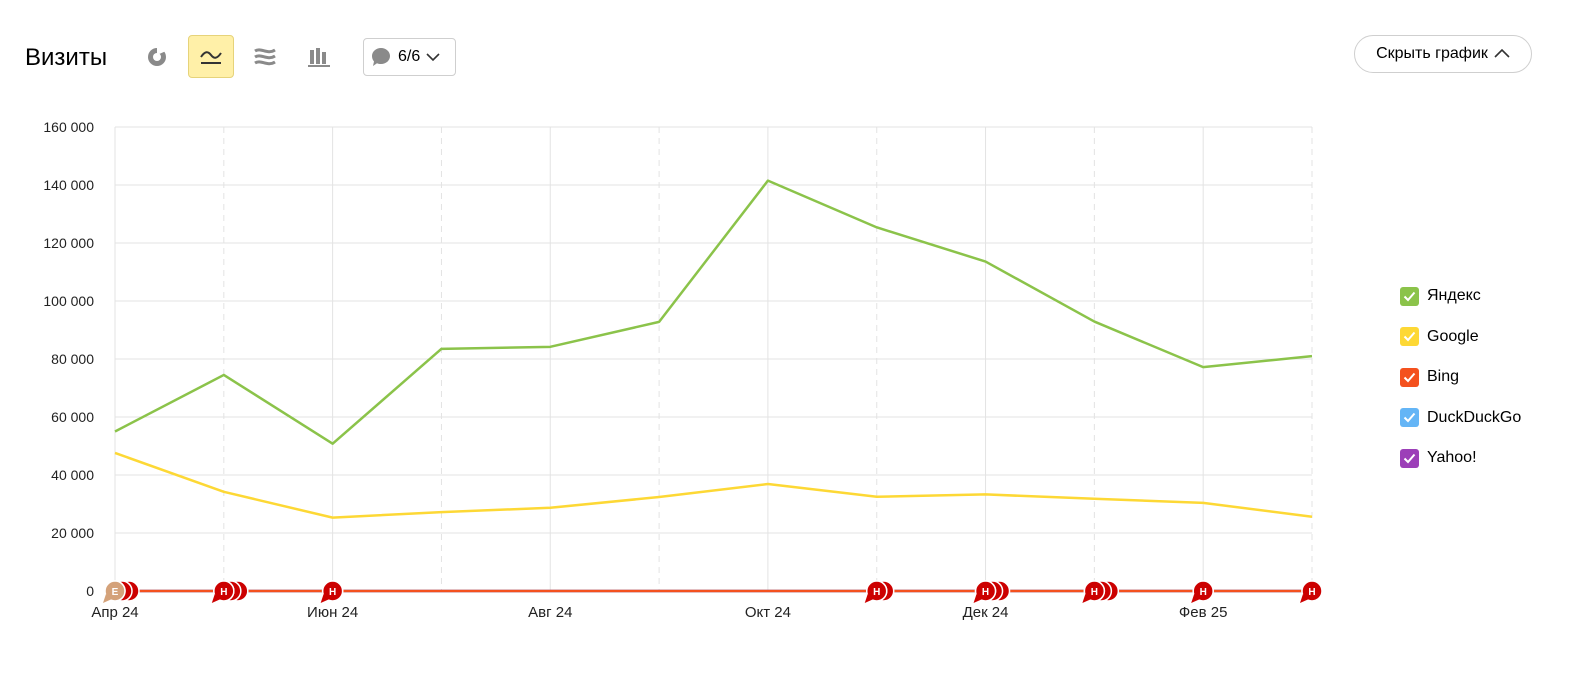 The height and width of the screenshot is (673, 1578). Describe the element at coordinates (381, 57) in the screenshot. I see `comment-icon` at that location.